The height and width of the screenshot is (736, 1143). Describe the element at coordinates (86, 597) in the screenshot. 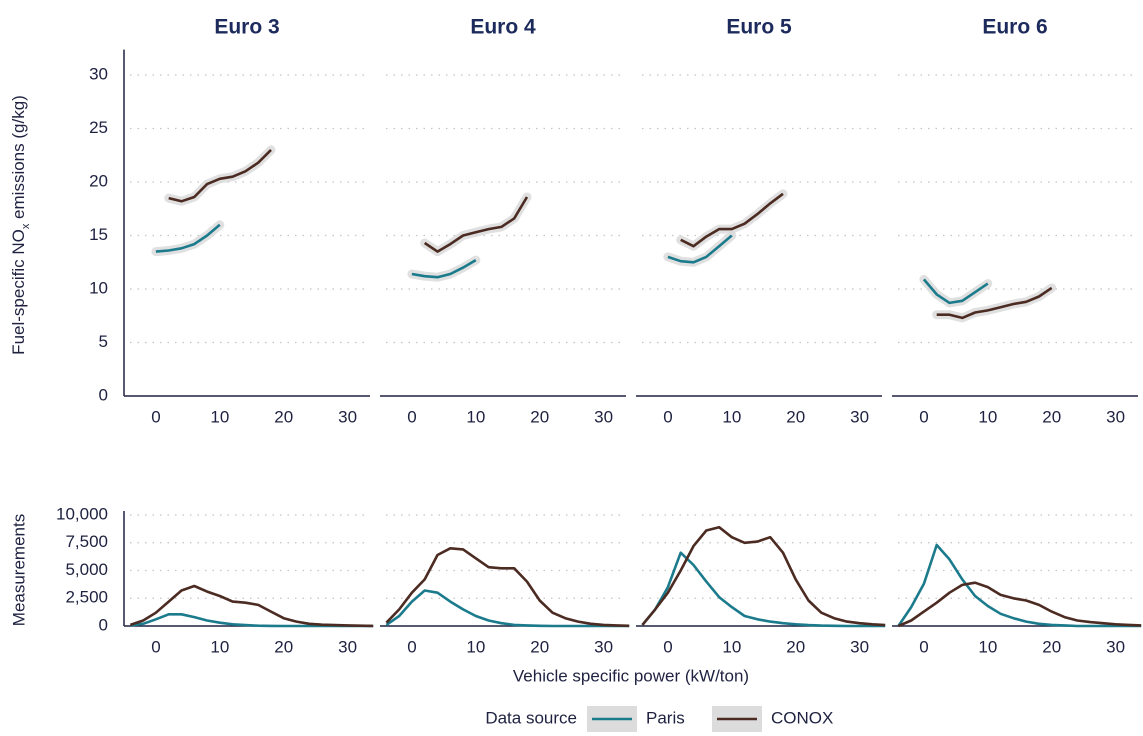

I see `y-tick-label: 2,500` at that location.